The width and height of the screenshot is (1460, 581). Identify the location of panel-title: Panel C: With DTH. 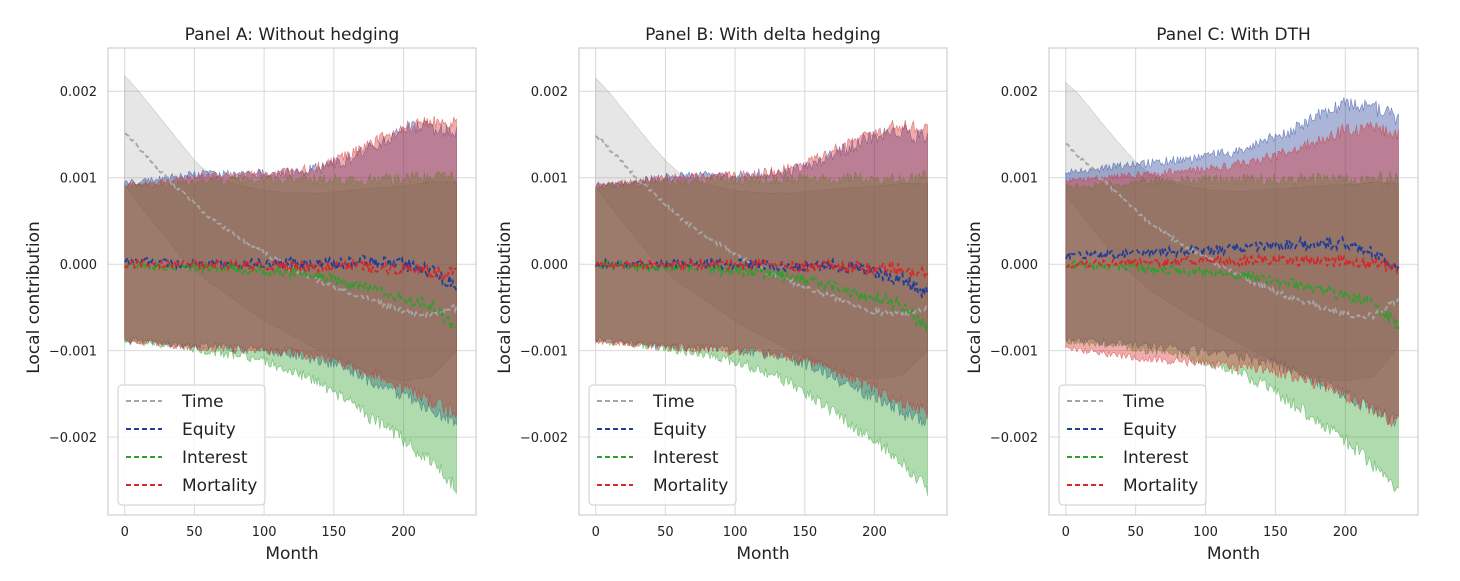
(1233, 35).